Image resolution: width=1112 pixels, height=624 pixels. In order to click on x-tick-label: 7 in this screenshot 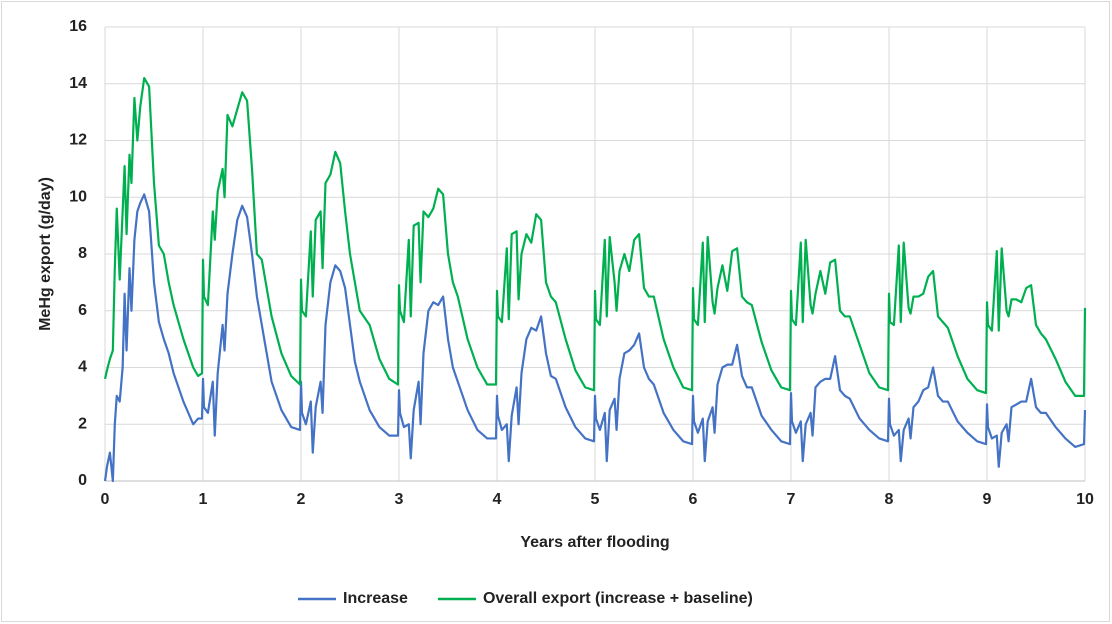, I will do `click(791, 499)`.